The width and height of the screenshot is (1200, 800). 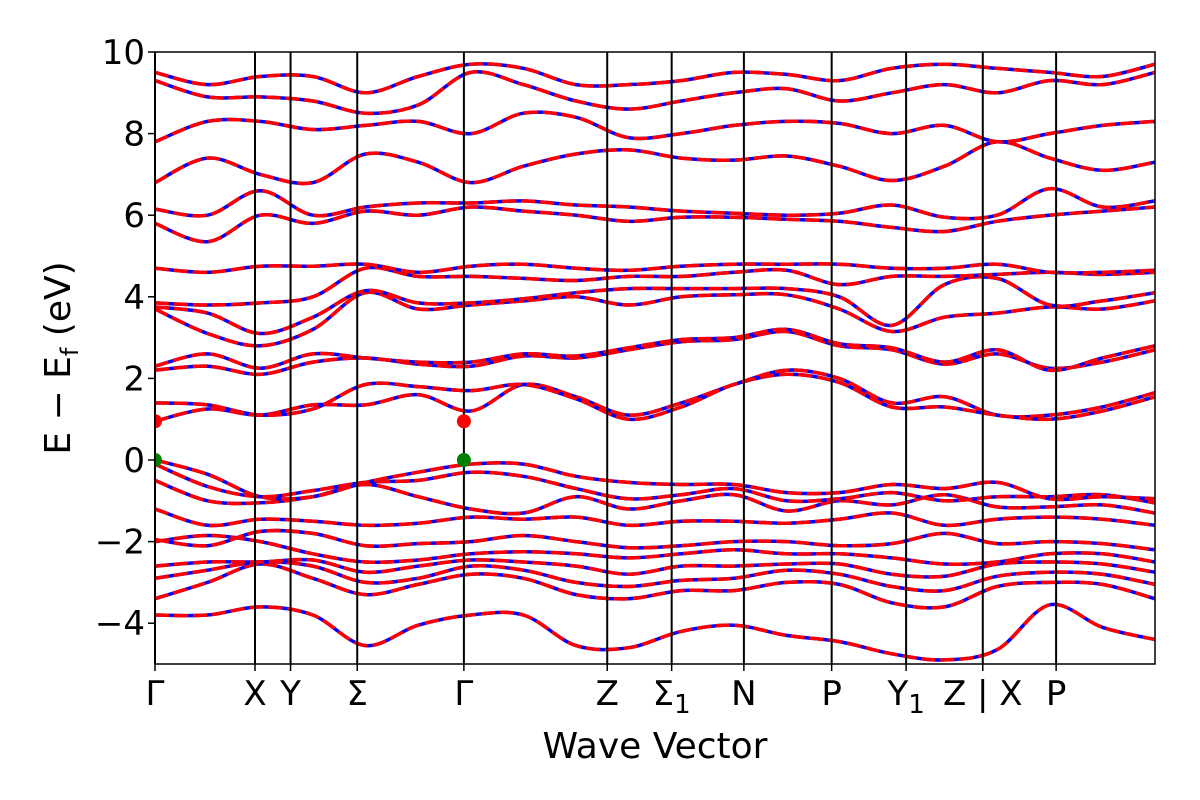 What do you see at coordinates (254, 694) in the screenshot?
I see `x-tick-label: X` at bounding box center [254, 694].